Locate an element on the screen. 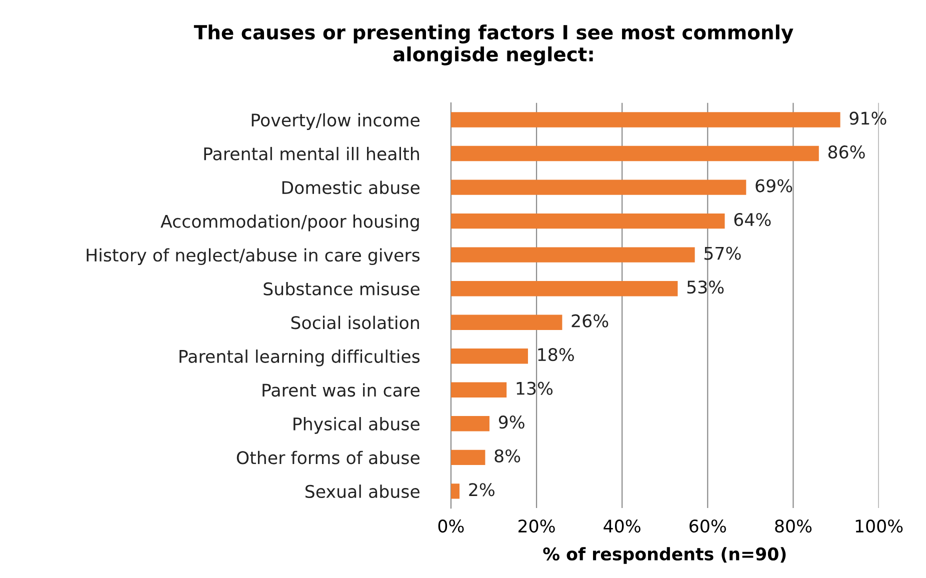  y-tick-label: Parental learning difficulties is located at coordinates (300, 358).